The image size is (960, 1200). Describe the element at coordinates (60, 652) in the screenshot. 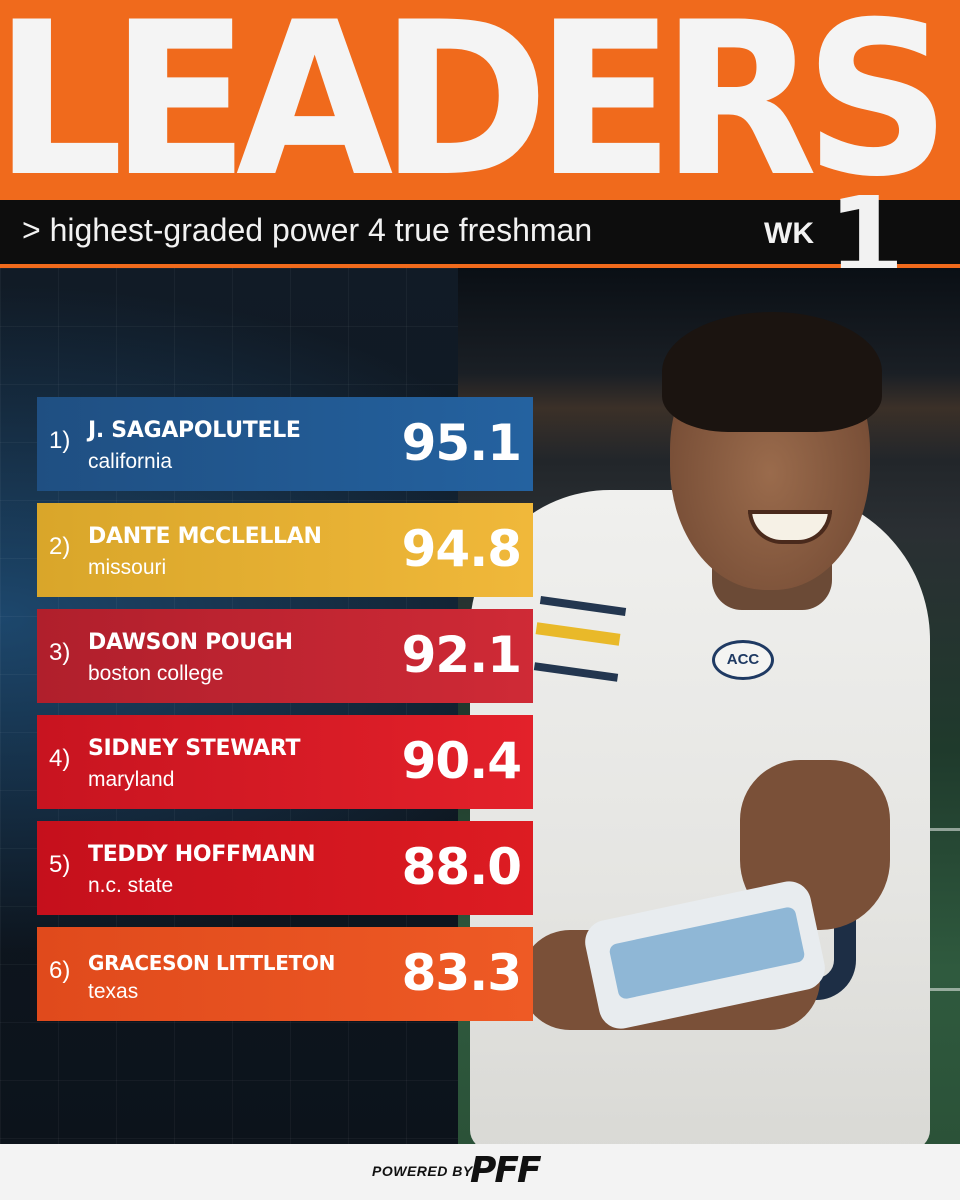

I see `rank-position: 3)` at that location.